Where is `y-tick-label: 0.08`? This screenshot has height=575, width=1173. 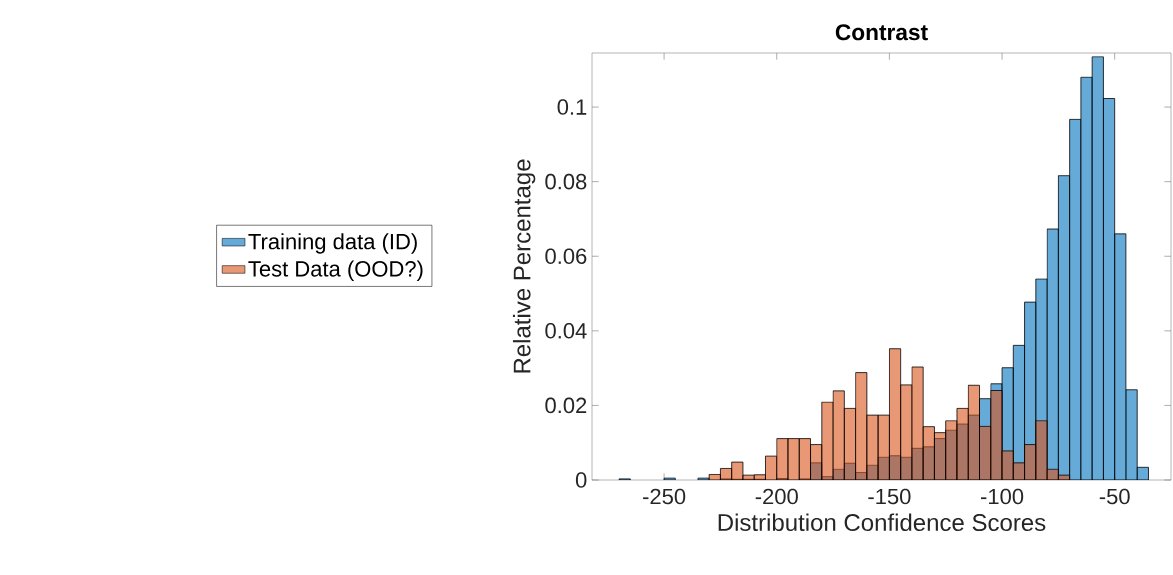
y-tick-label: 0.08 is located at coordinates (566, 181).